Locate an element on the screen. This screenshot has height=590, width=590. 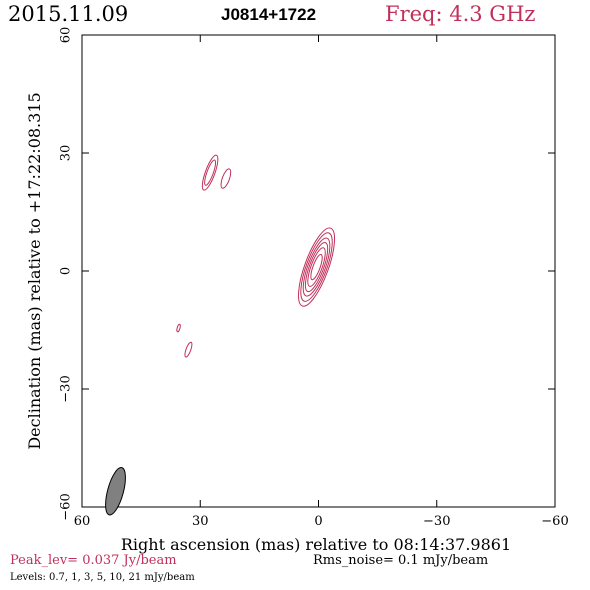
beam-layer is located at coordinates (115, 491).